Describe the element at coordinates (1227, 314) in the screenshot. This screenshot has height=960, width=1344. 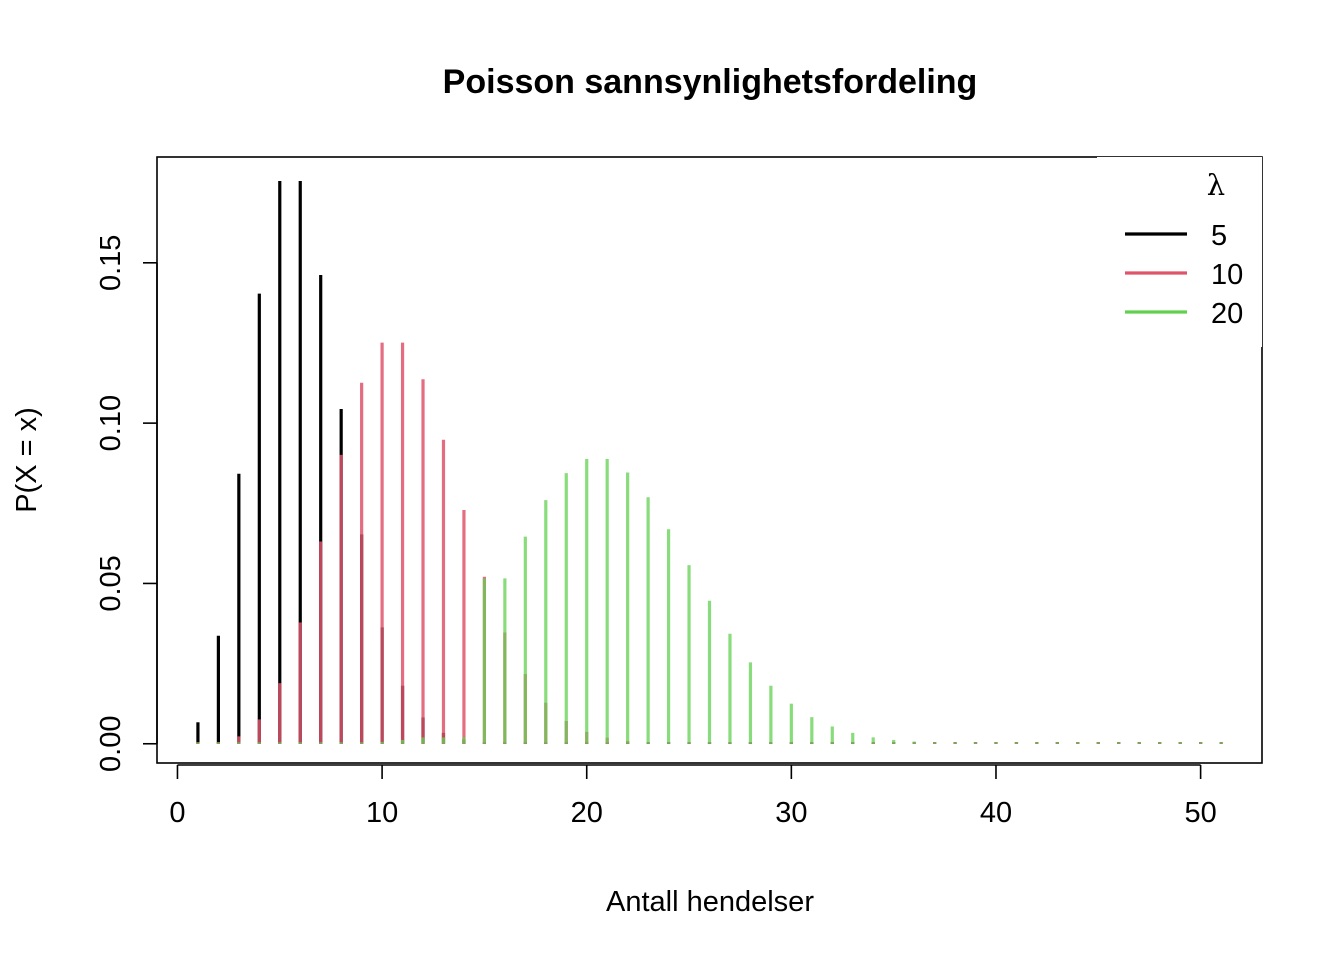
I see `legend-label-20: 20` at that location.